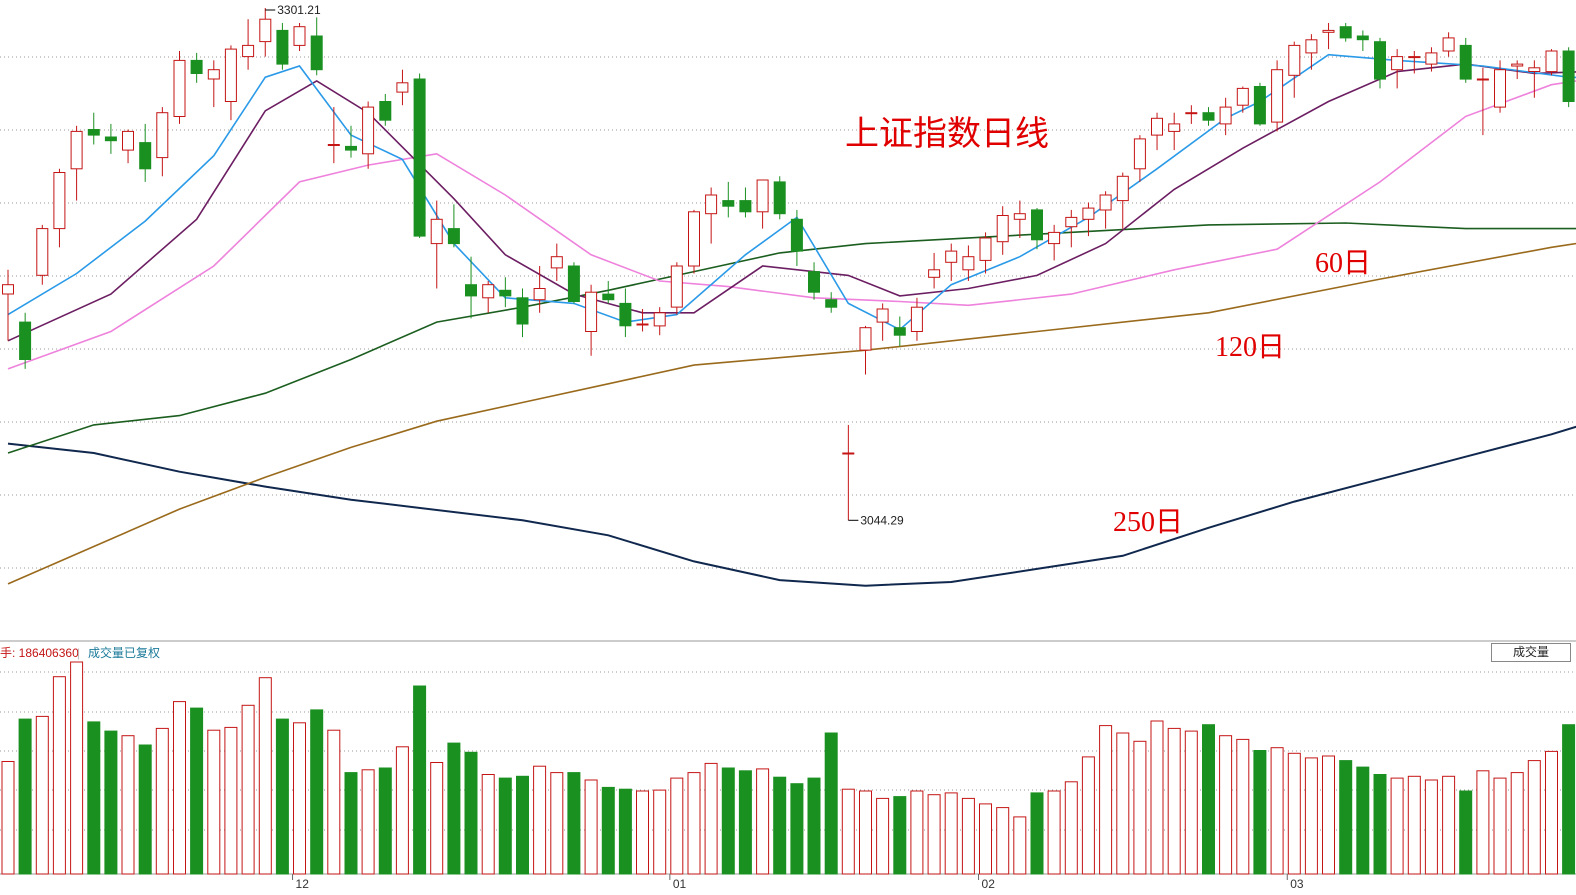 The image size is (1576, 895). Describe the element at coordinates (680, 884) in the screenshot. I see `x-tick-label: 01` at that location.